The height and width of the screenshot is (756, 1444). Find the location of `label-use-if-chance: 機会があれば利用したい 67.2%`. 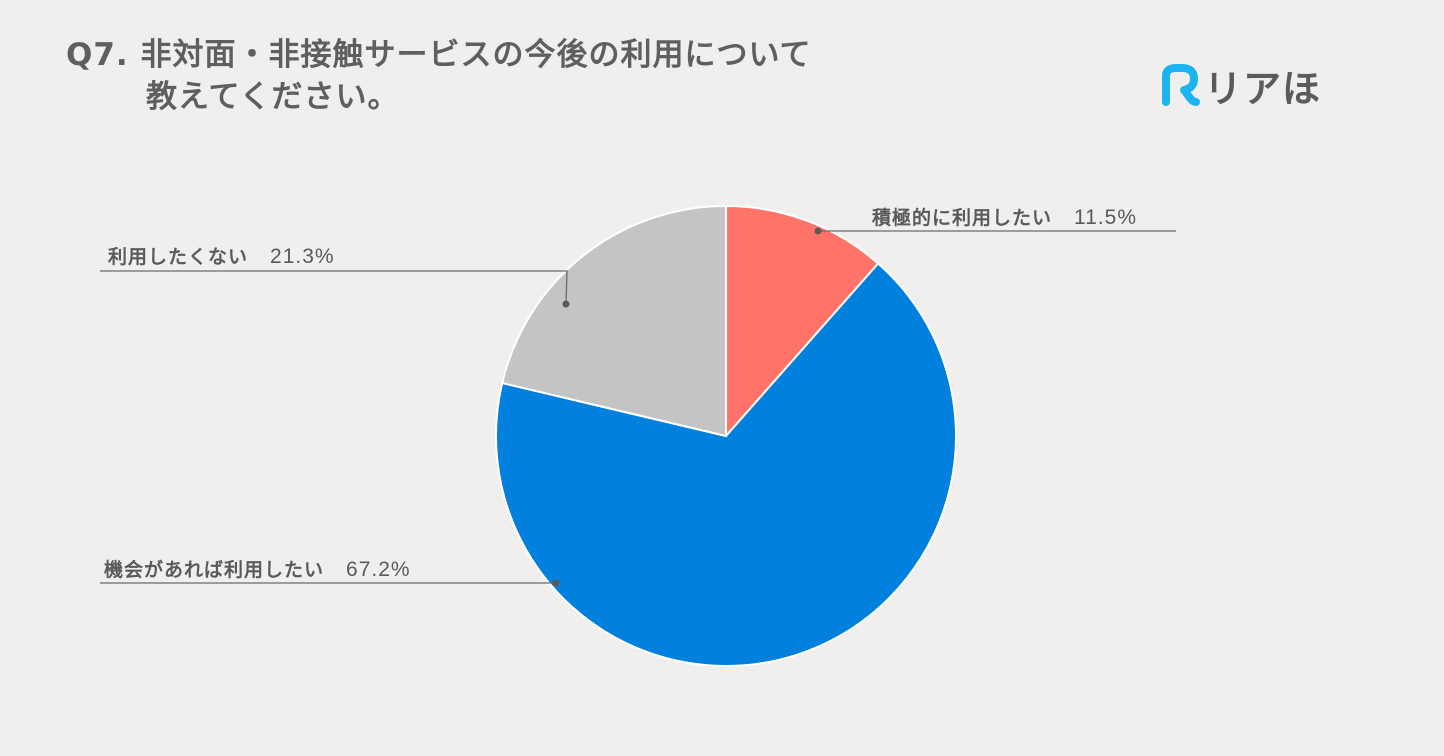

label-use-if-chance: 機会があれば利用したい 67.2% is located at coordinates (257, 568).